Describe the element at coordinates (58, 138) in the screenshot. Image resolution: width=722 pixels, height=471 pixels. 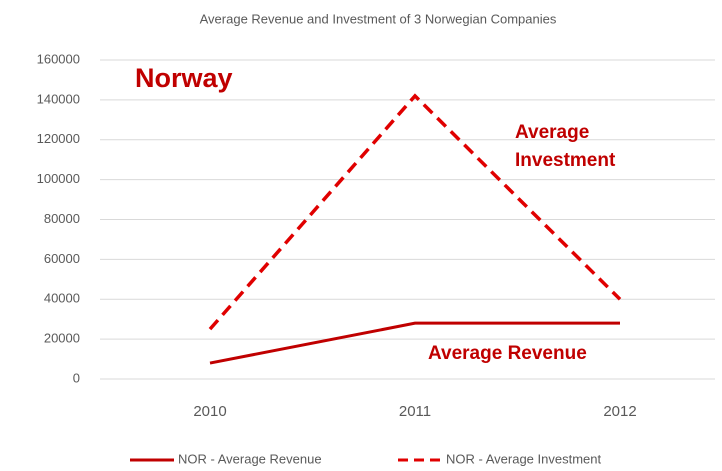
I see `y-tick-label: 120000` at that location.